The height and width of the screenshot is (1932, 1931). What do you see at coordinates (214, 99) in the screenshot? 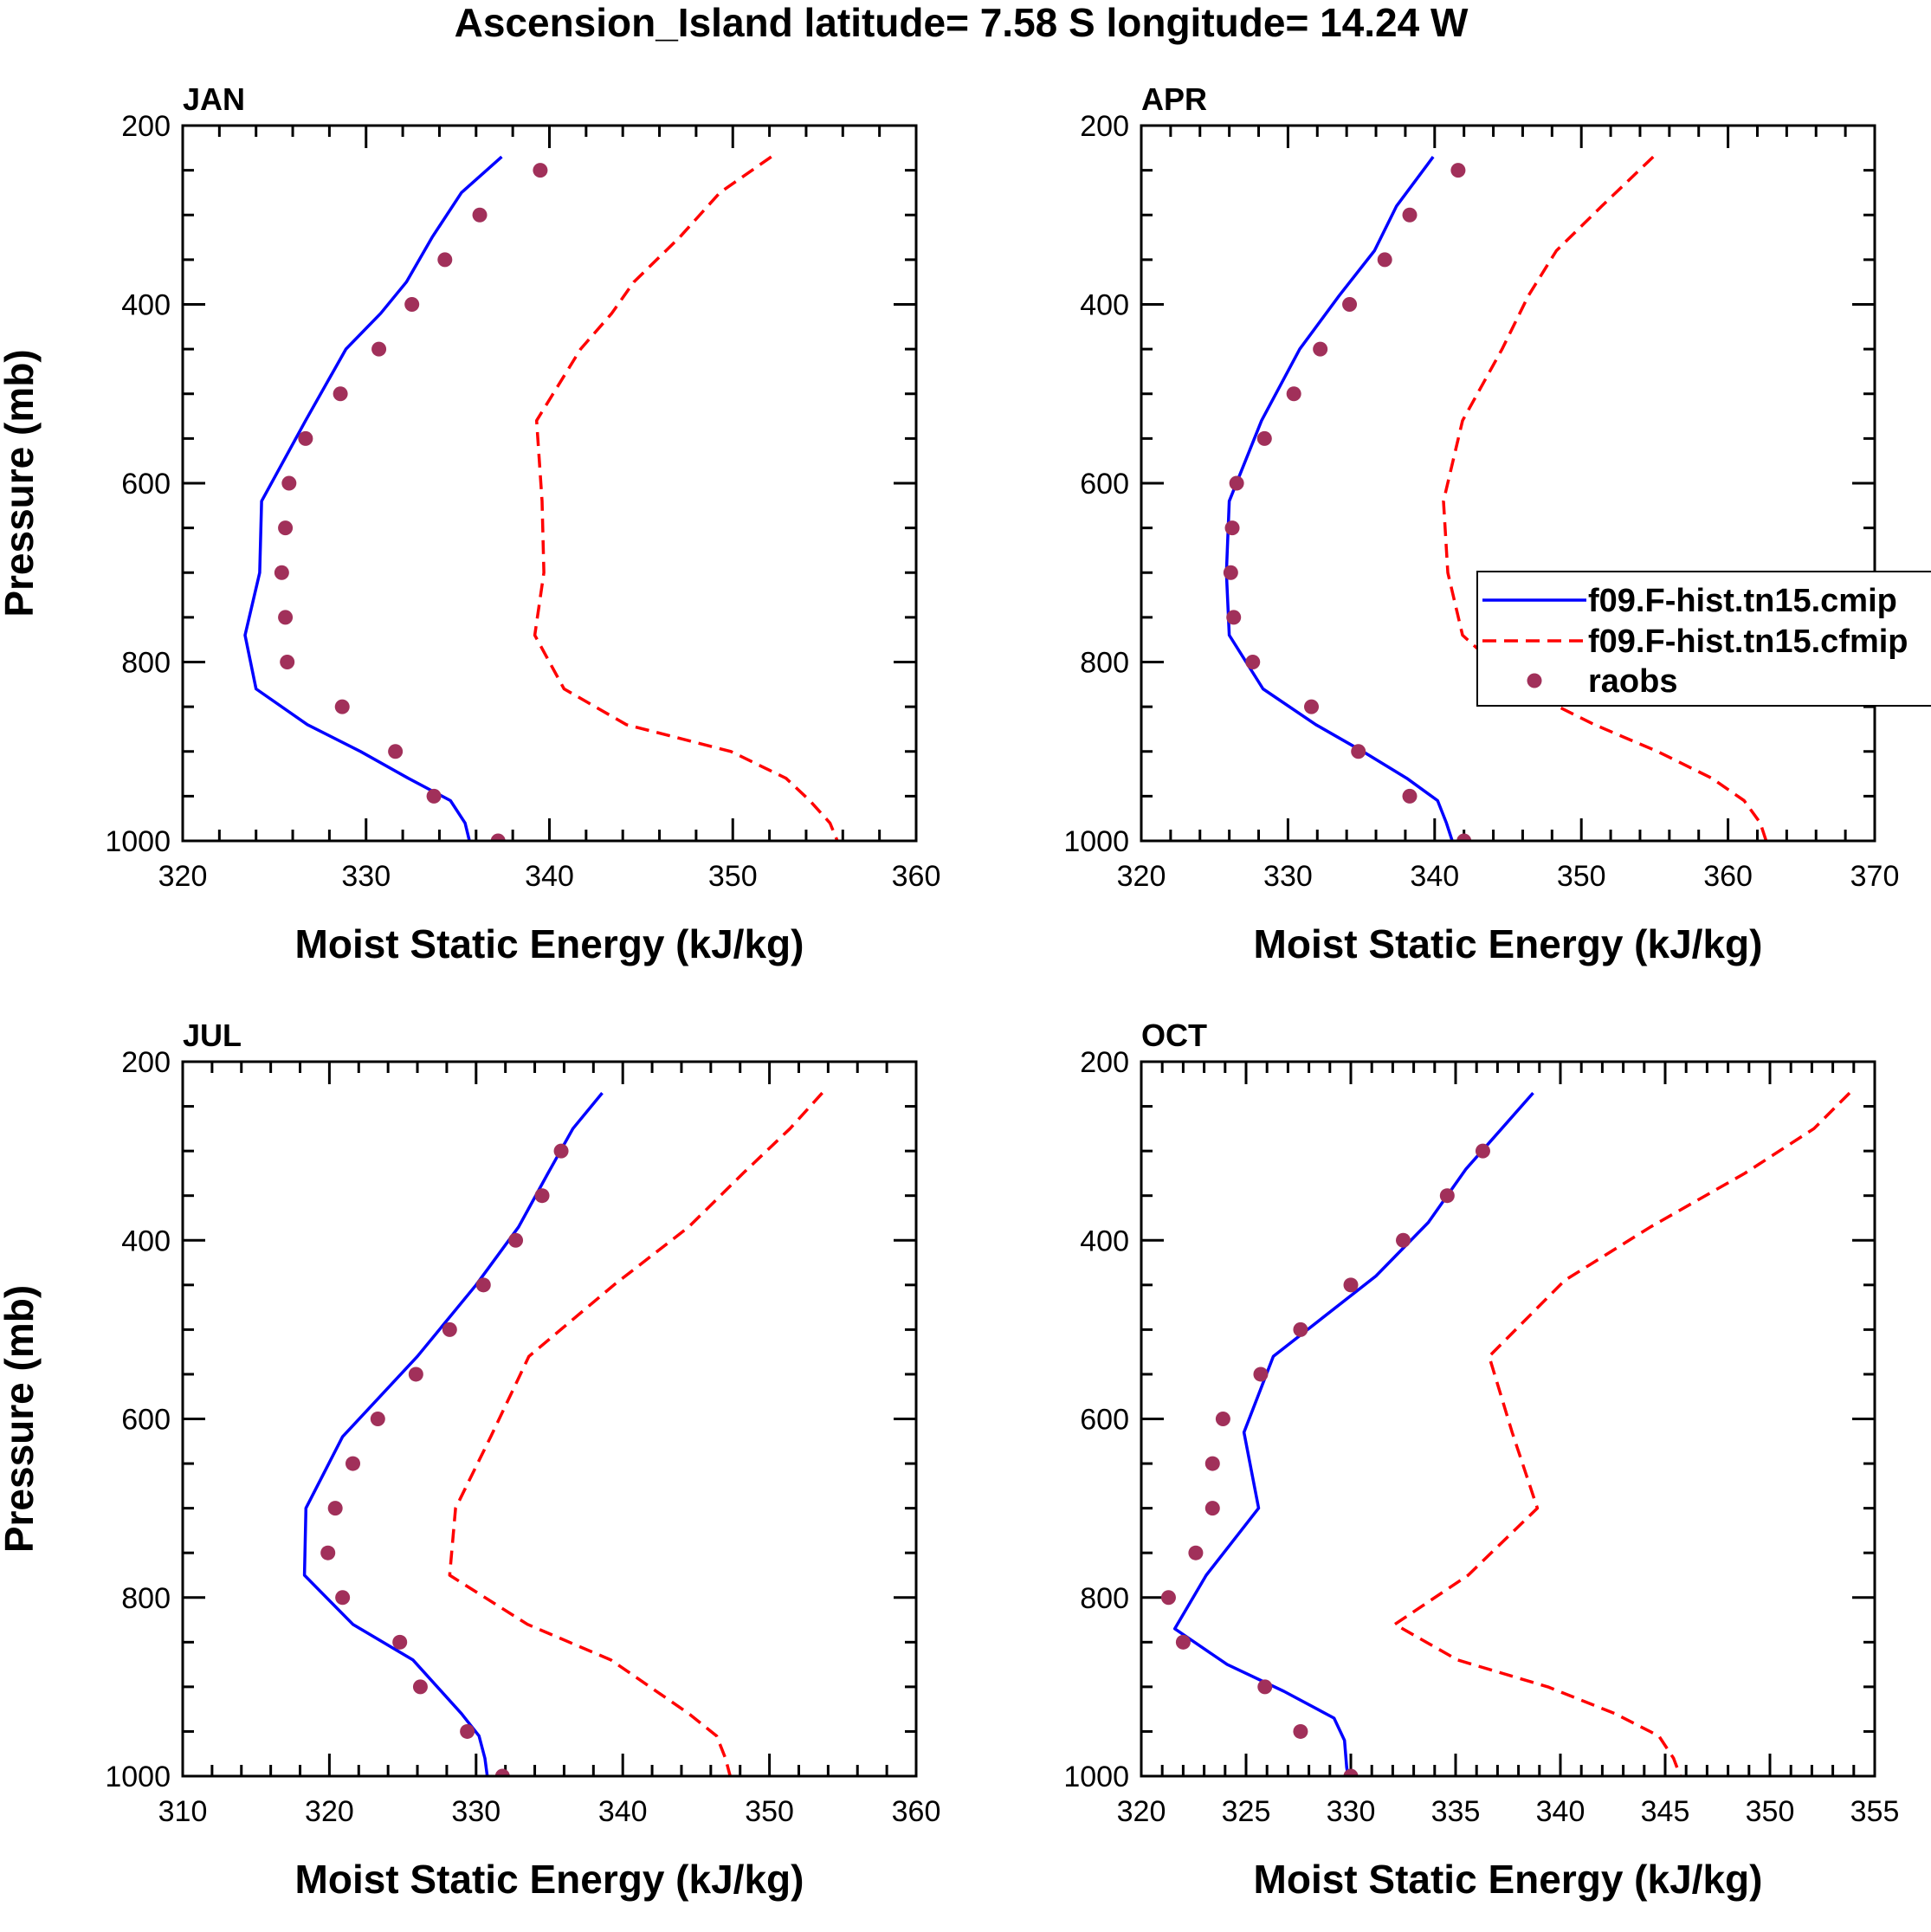
I see `panel-title: JAN` at bounding box center [214, 99].